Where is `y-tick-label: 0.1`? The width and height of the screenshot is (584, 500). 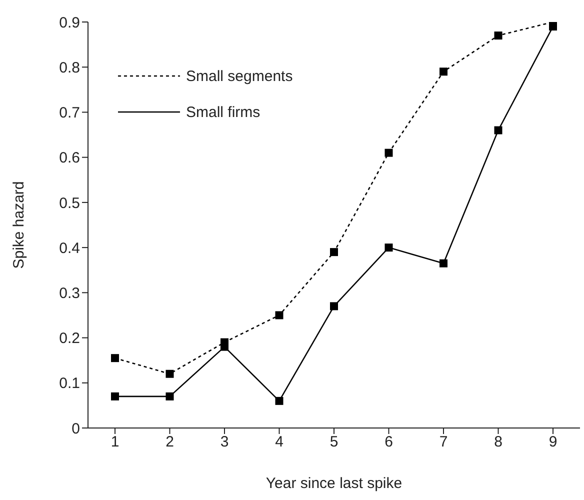 y-tick-label: 0.1 is located at coordinates (69, 383).